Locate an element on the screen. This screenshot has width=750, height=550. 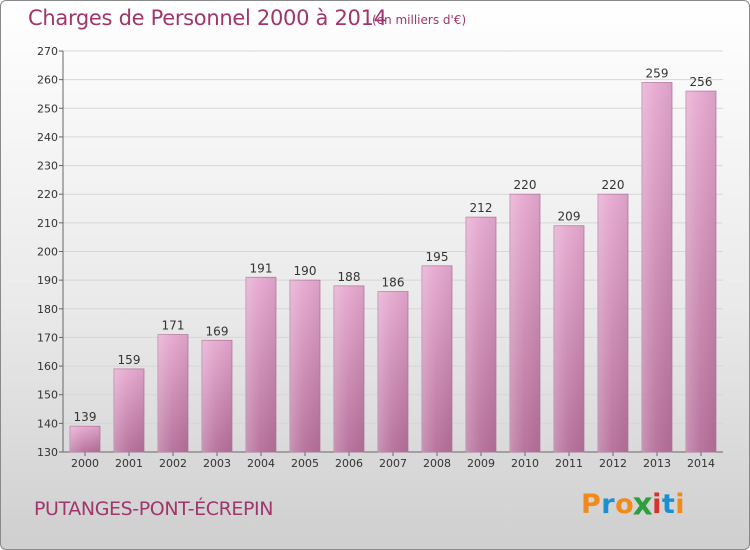
y-tick-label: 150 is located at coordinates (47, 395).